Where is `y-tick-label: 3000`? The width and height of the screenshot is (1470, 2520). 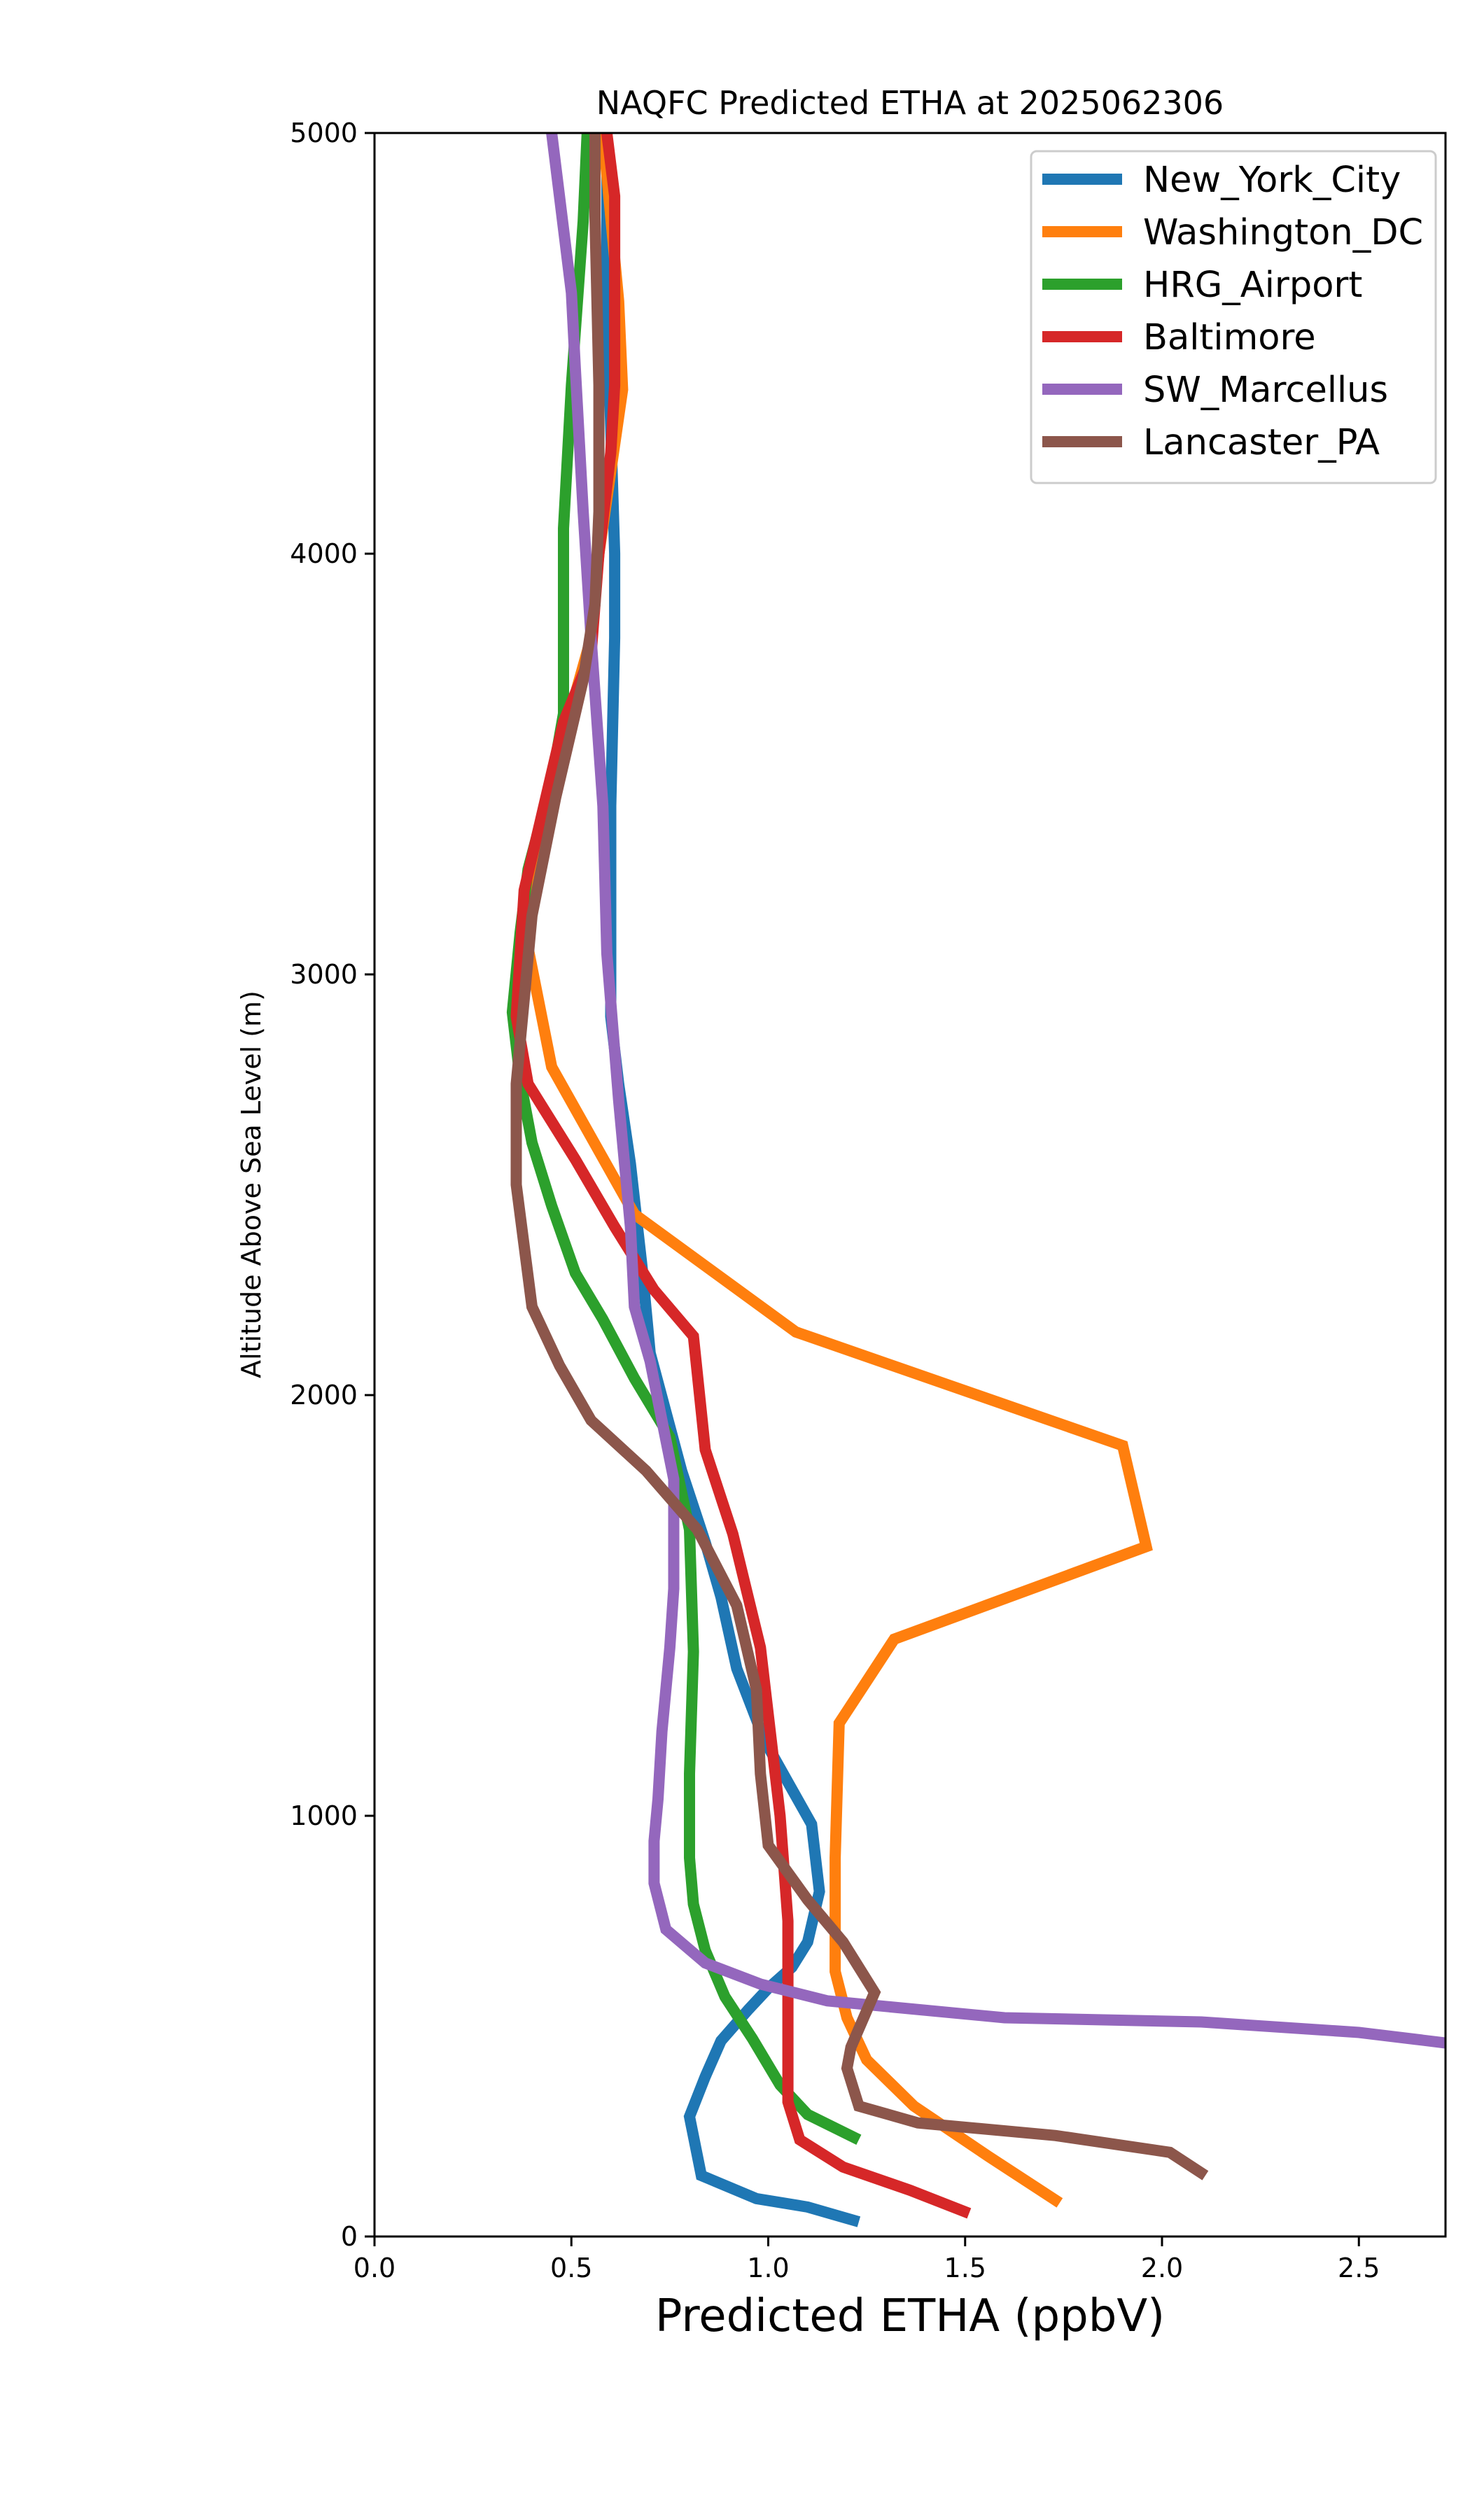
y-tick-label: 3000 is located at coordinates (324, 974).